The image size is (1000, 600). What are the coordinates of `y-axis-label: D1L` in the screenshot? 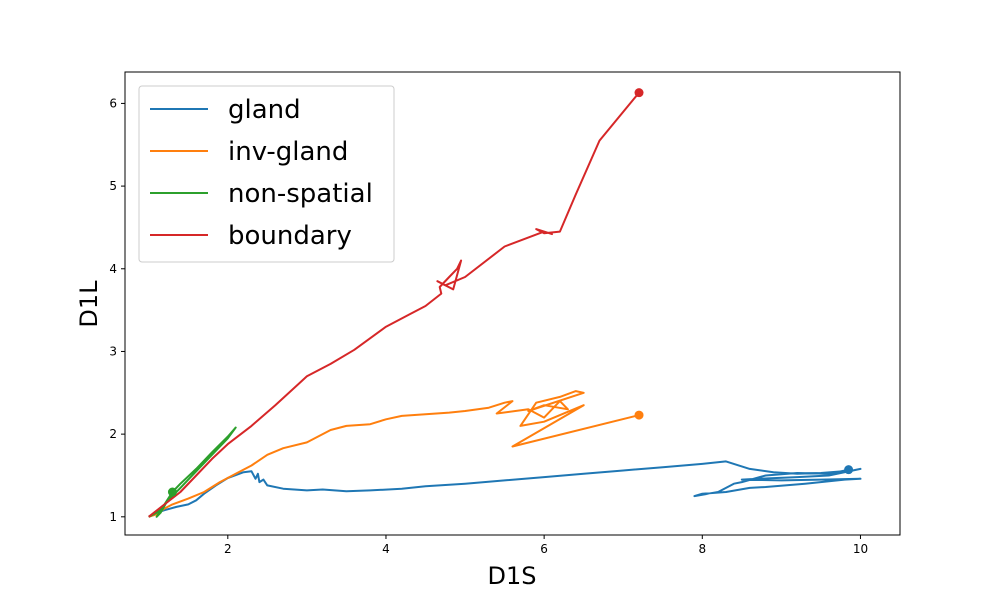 It's located at (89, 304).